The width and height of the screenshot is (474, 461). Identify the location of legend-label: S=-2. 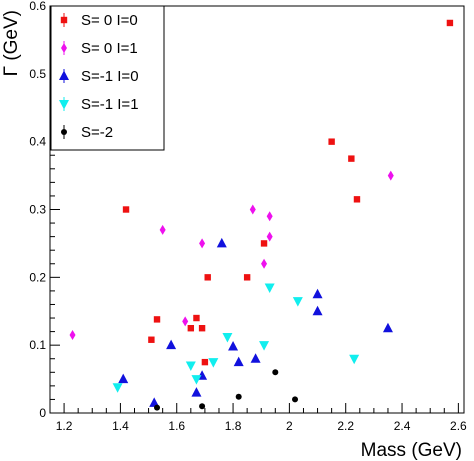
(97, 132).